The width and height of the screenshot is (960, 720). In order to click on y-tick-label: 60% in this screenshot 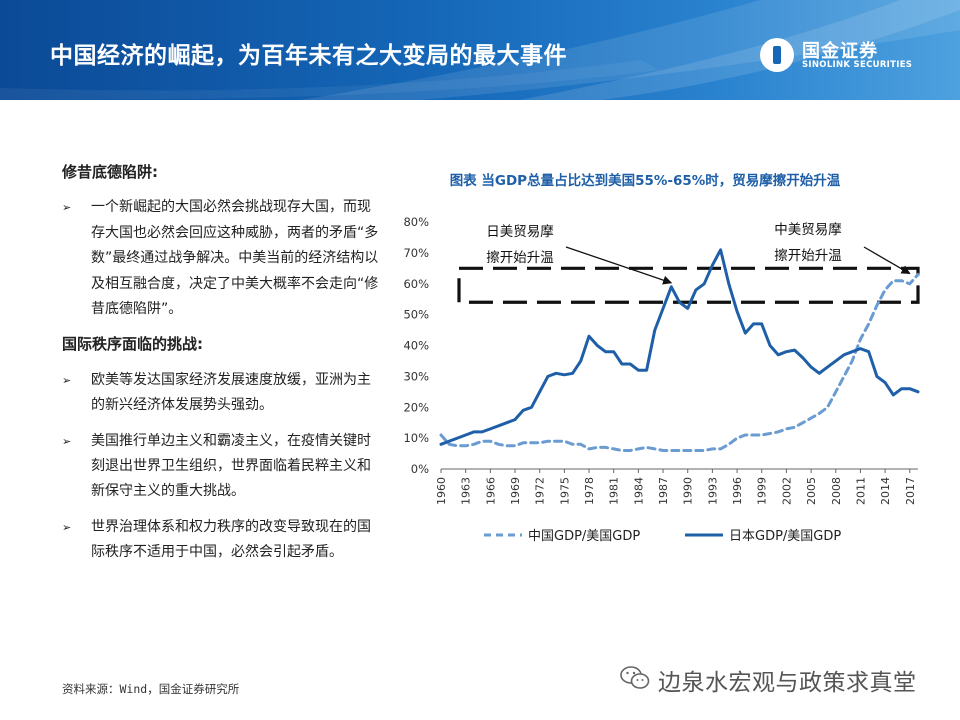, I will do `click(416, 284)`.